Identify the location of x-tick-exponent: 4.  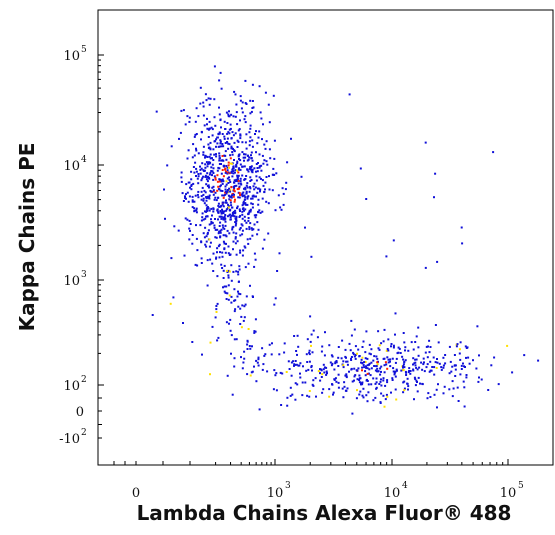
(405, 486).